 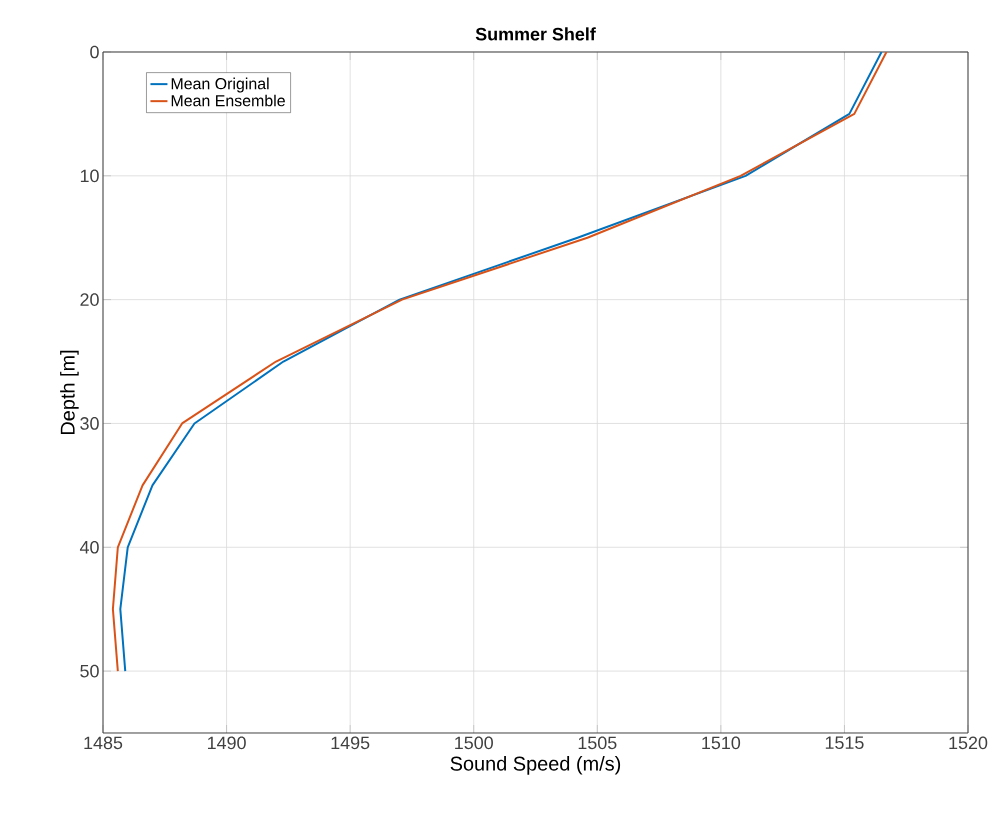 I want to click on x-tick-label: 1490, so click(x=226, y=743).